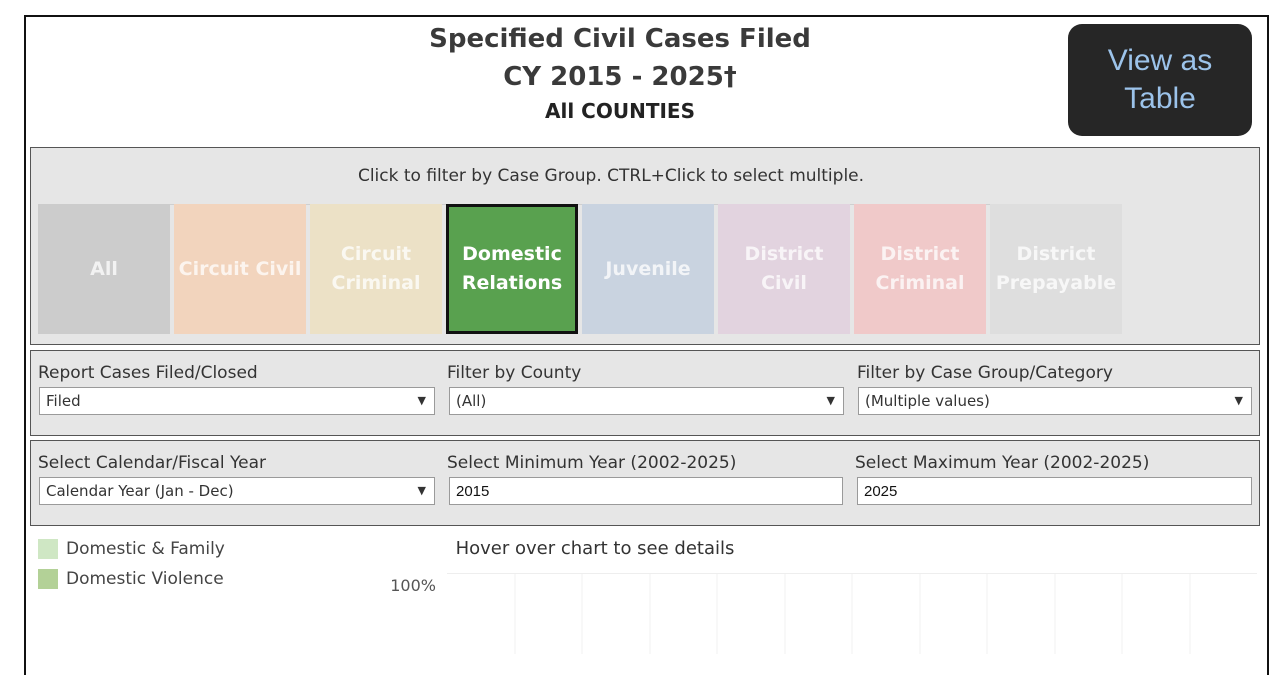 Image resolution: width=1276 pixels, height=675 pixels. Describe the element at coordinates (1056, 269) in the screenshot. I see `tile-district-prepayable: District Prepayable` at that location.